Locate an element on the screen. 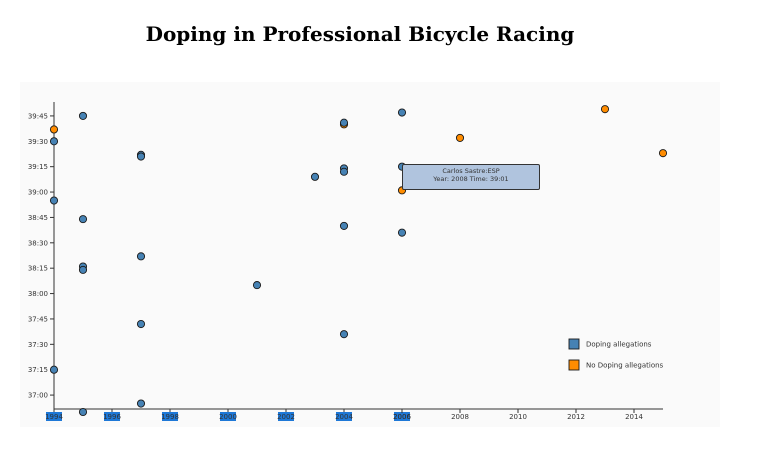  y-tick-label: 38:30 is located at coordinates (38, 243).